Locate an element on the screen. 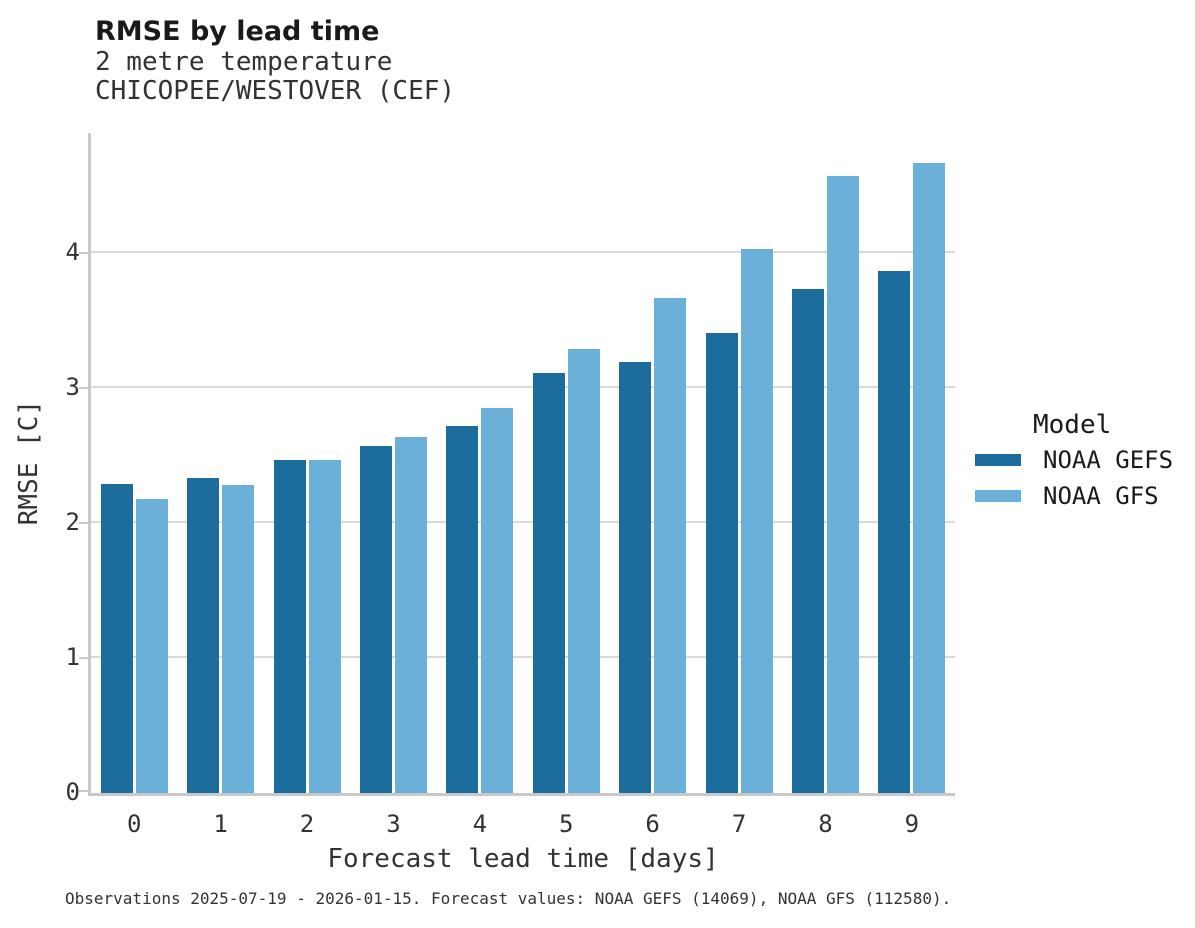 This screenshot has height=928, width=1195. x-tick-label-9: 9 is located at coordinates (912, 824).